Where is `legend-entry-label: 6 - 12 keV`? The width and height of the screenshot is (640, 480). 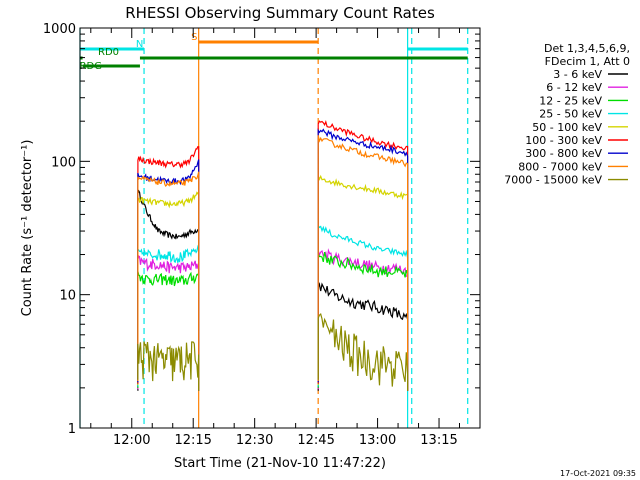 legend-entry-label: 6 - 12 keV is located at coordinates (574, 87).